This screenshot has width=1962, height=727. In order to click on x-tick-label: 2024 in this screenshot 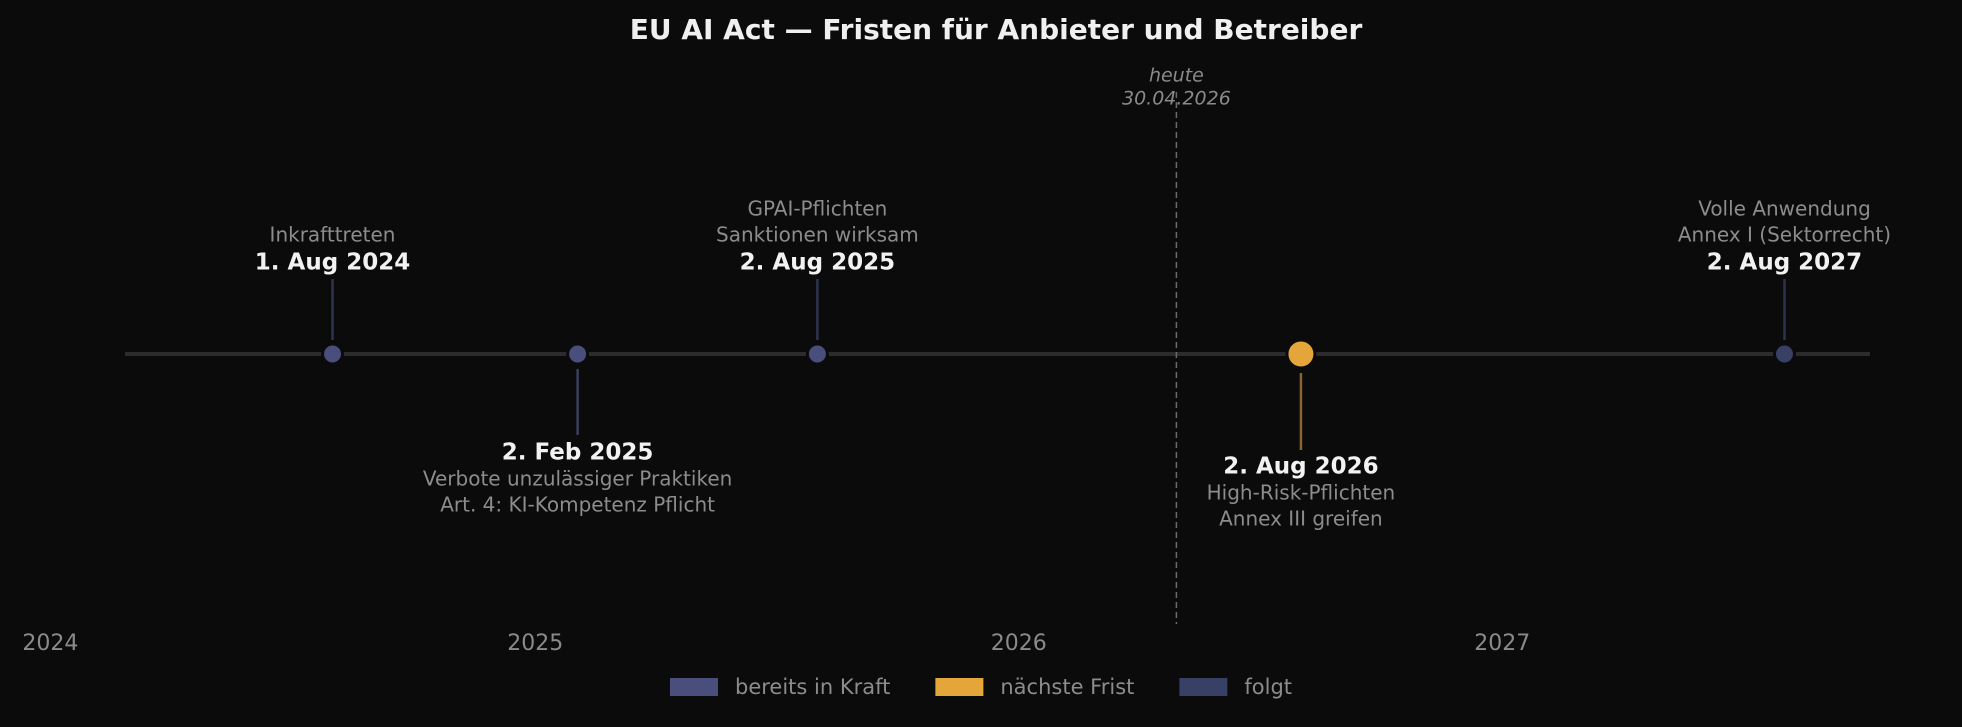, I will do `click(50, 643)`.